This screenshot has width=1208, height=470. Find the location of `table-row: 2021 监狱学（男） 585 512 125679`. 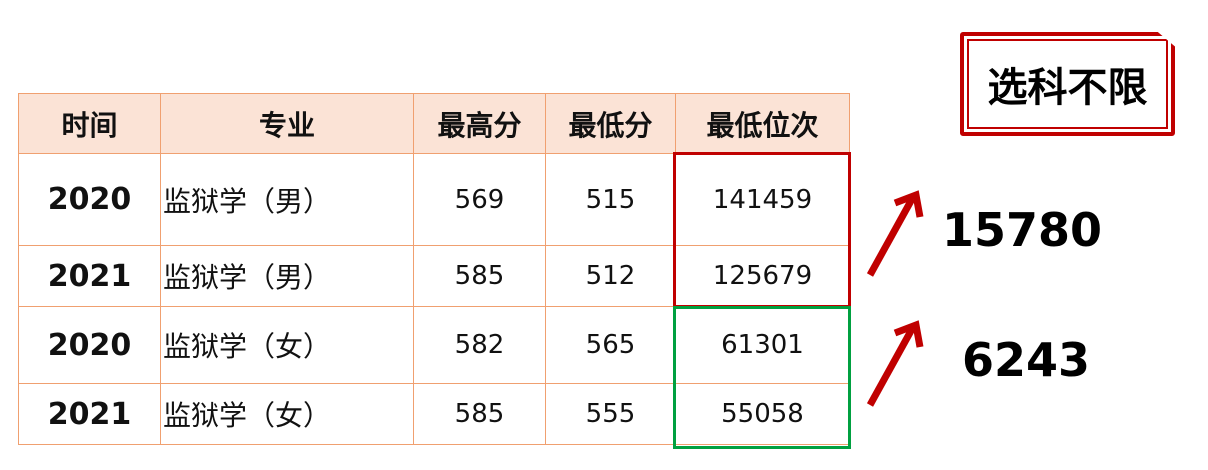

table-row: 2021 监狱学（男） 585 512 125679 is located at coordinates (434, 276).